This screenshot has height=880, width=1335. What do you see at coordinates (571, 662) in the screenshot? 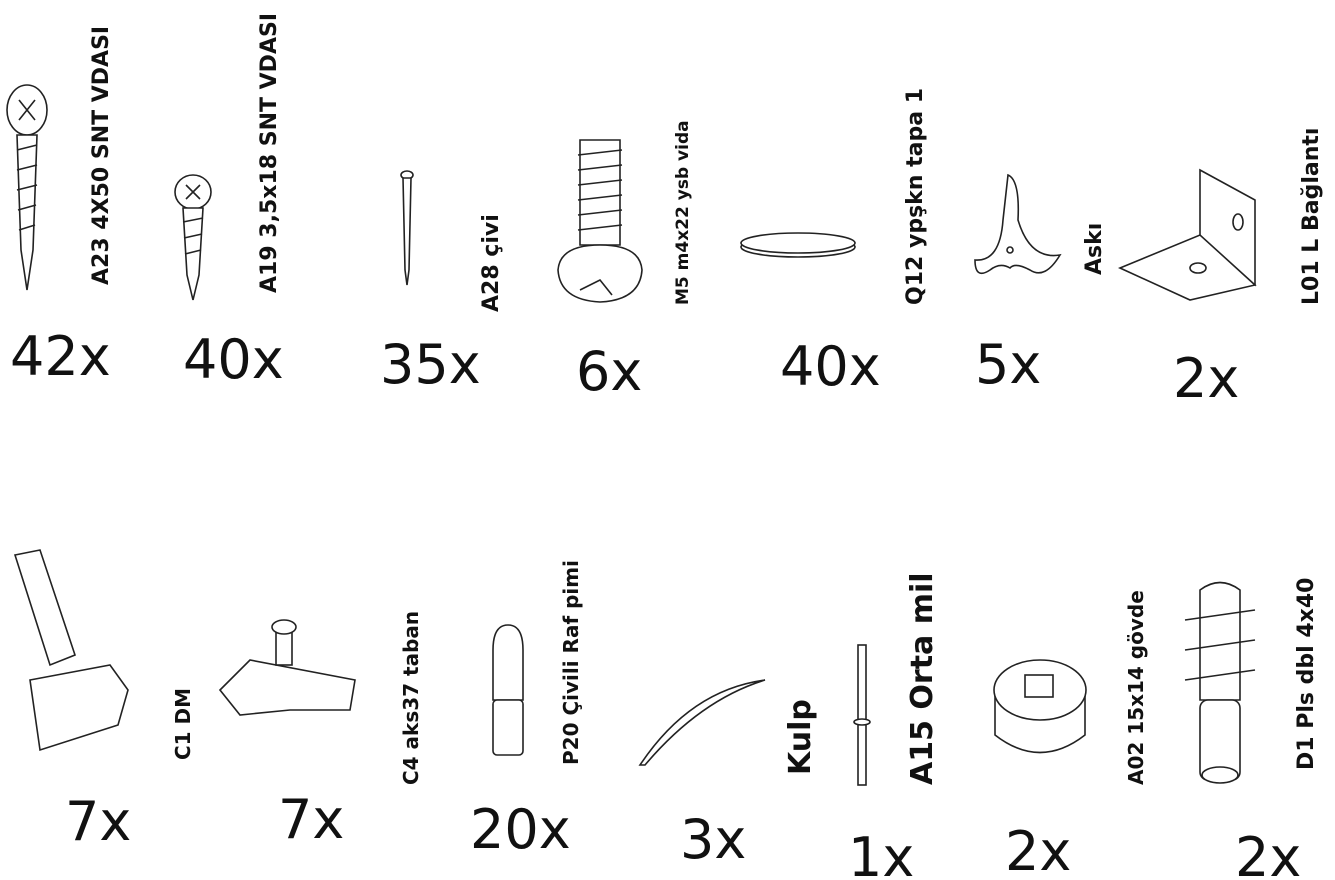
I see `part-label: P20 Çivili Raf pimi` at bounding box center [571, 662].